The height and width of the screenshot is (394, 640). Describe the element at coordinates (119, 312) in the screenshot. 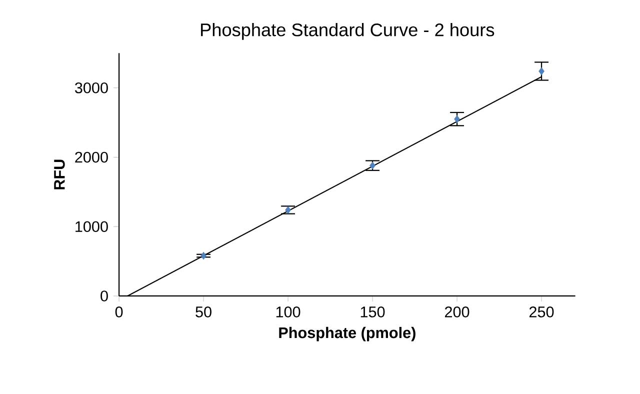

I see `x-tick-label: 0` at that location.